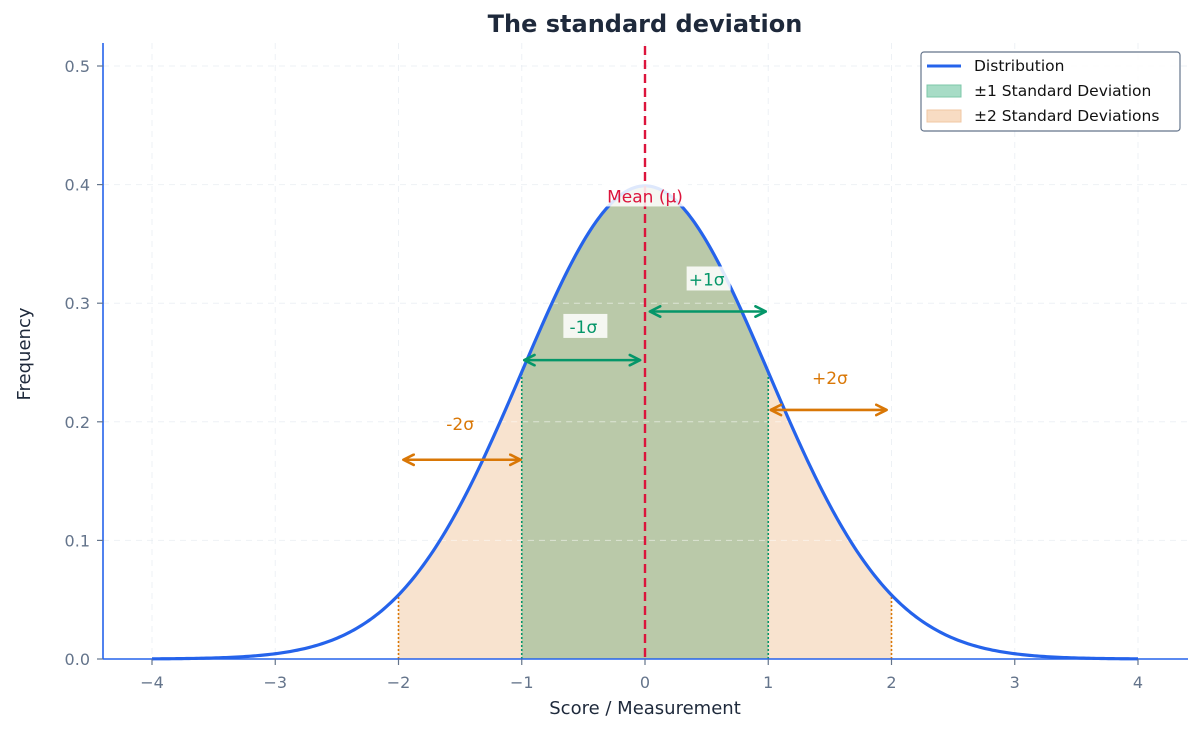  Describe the element at coordinates (77, 66) in the screenshot. I see `y-tick-label: 0.5` at that location.